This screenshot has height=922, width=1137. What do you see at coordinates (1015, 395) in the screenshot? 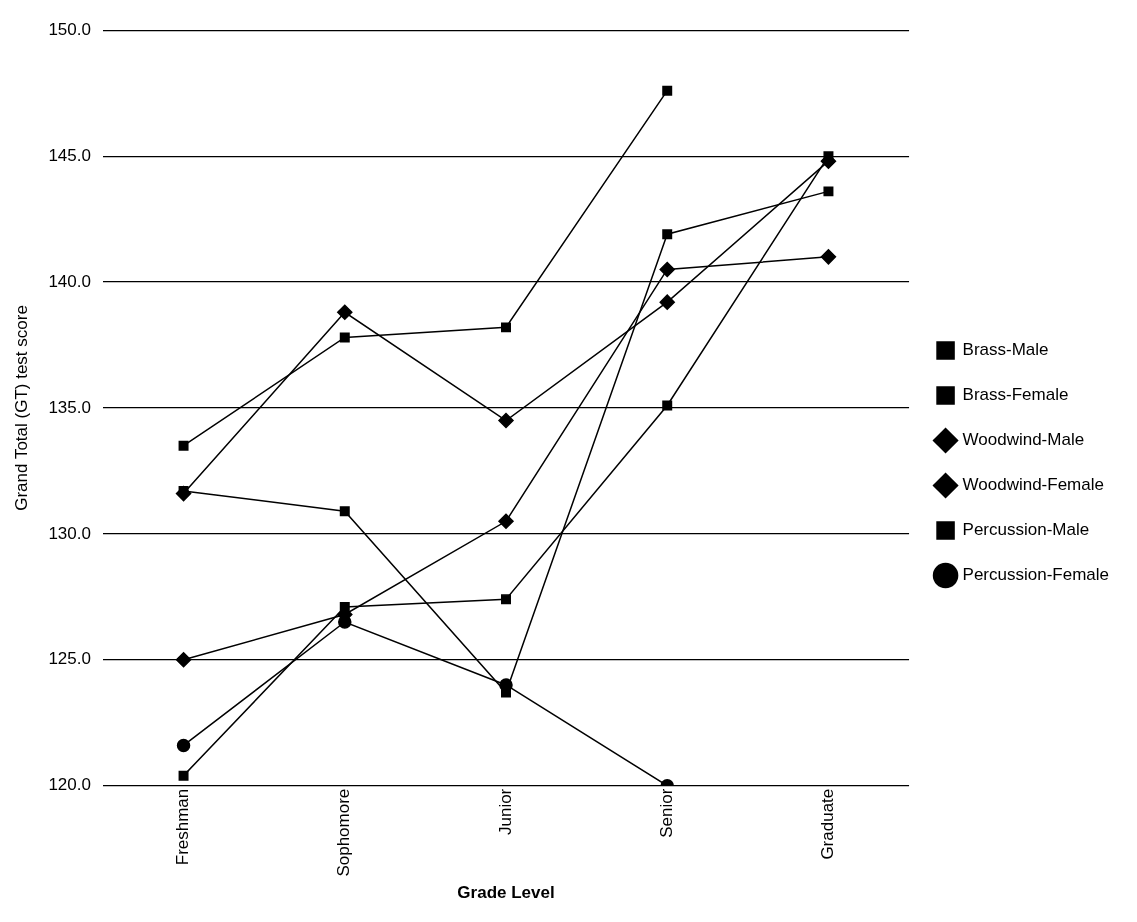
I see `legend-label: Brass-Female` at bounding box center [1015, 395].